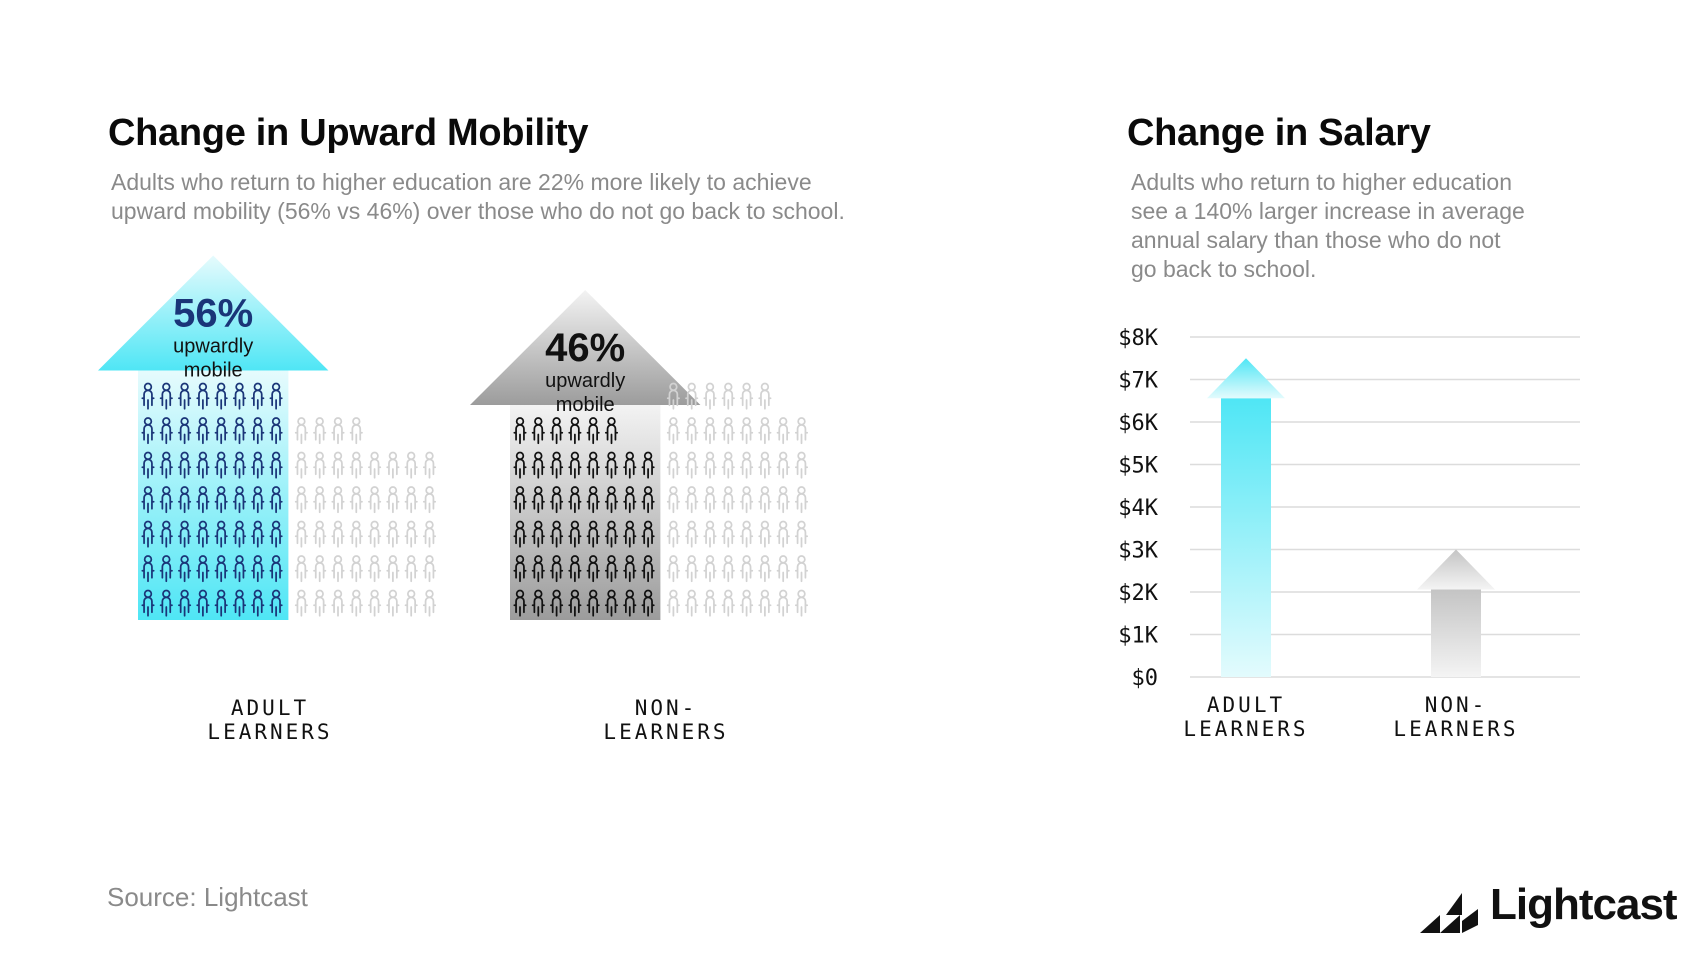  Describe the element at coordinates (1138, 466) in the screenshot. I see `y-tick-label: $5K` at that location.